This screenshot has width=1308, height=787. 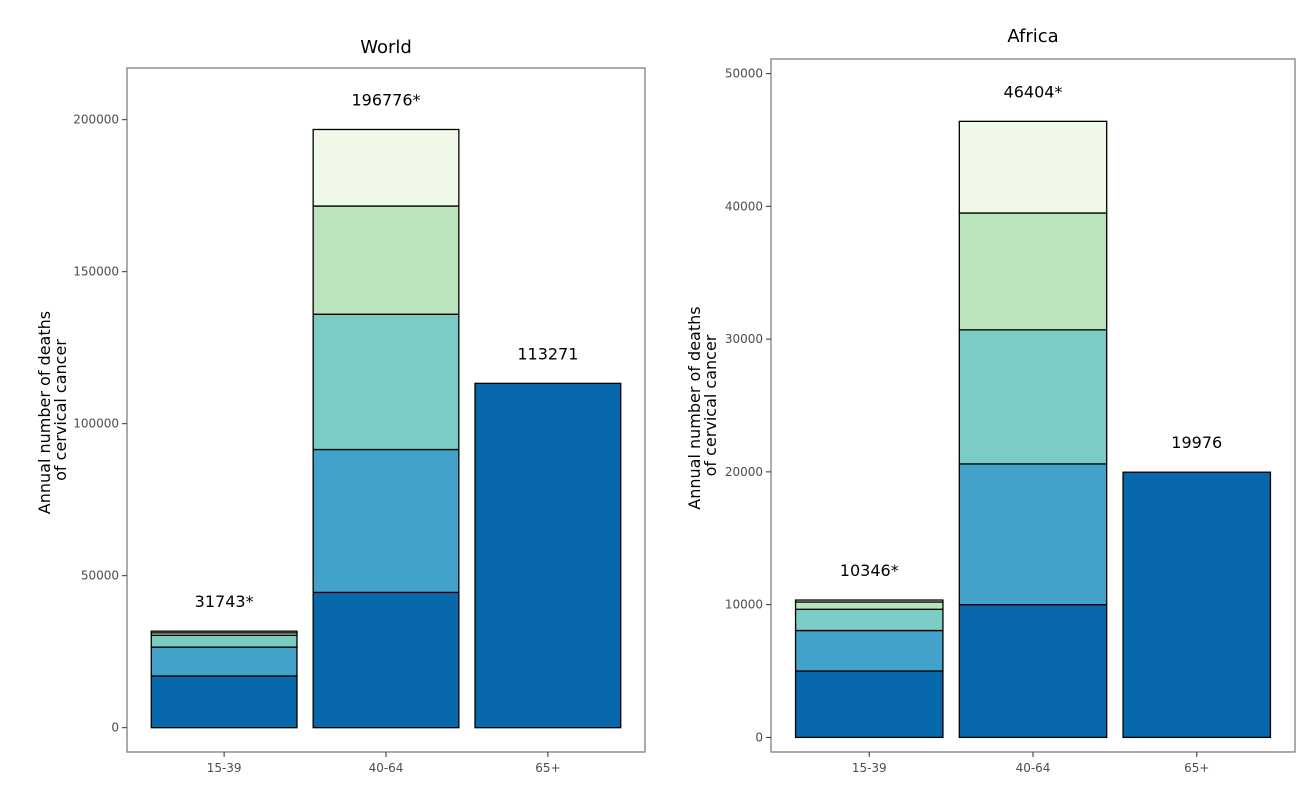 I want to click on africa-y-tick-label-10000: 10000, so click(x=744, y=605).